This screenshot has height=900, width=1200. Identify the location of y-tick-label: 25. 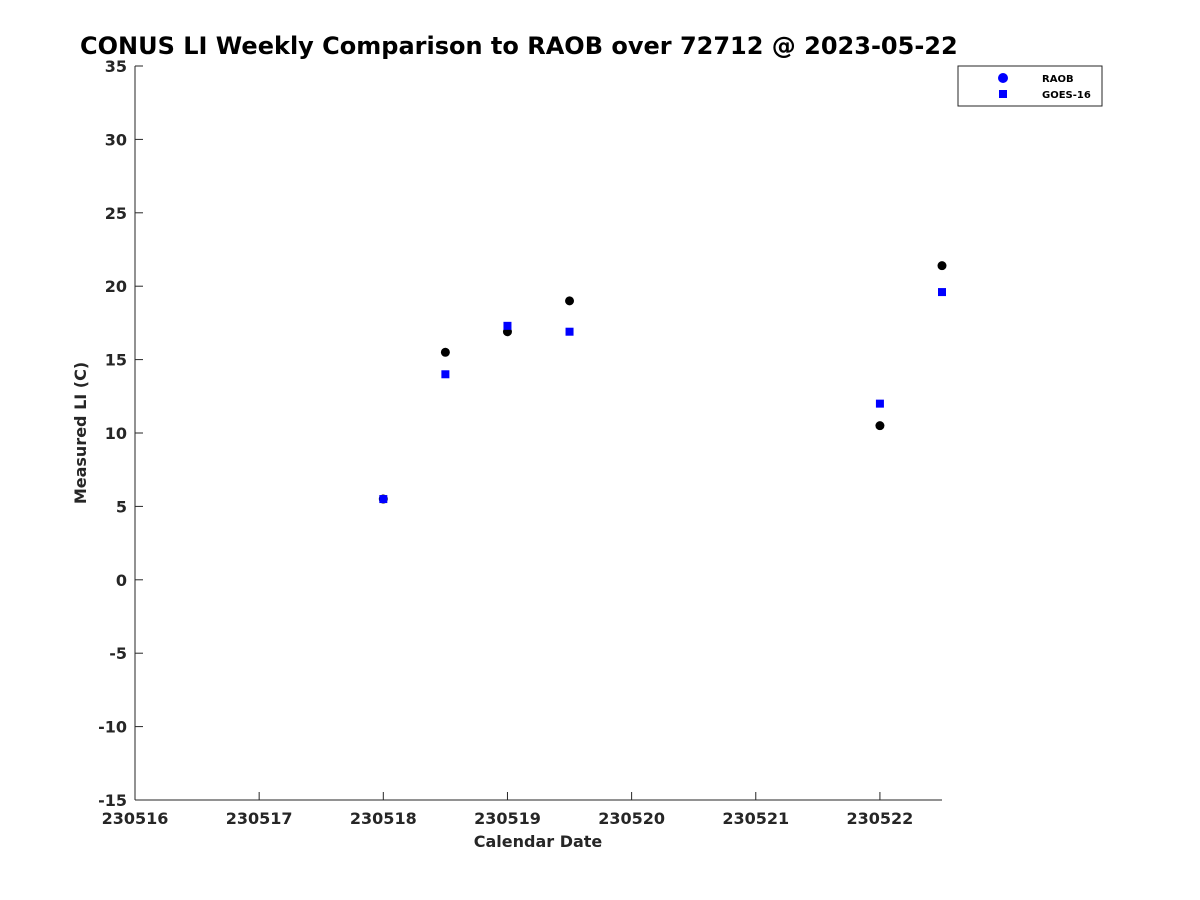
(116, 213).